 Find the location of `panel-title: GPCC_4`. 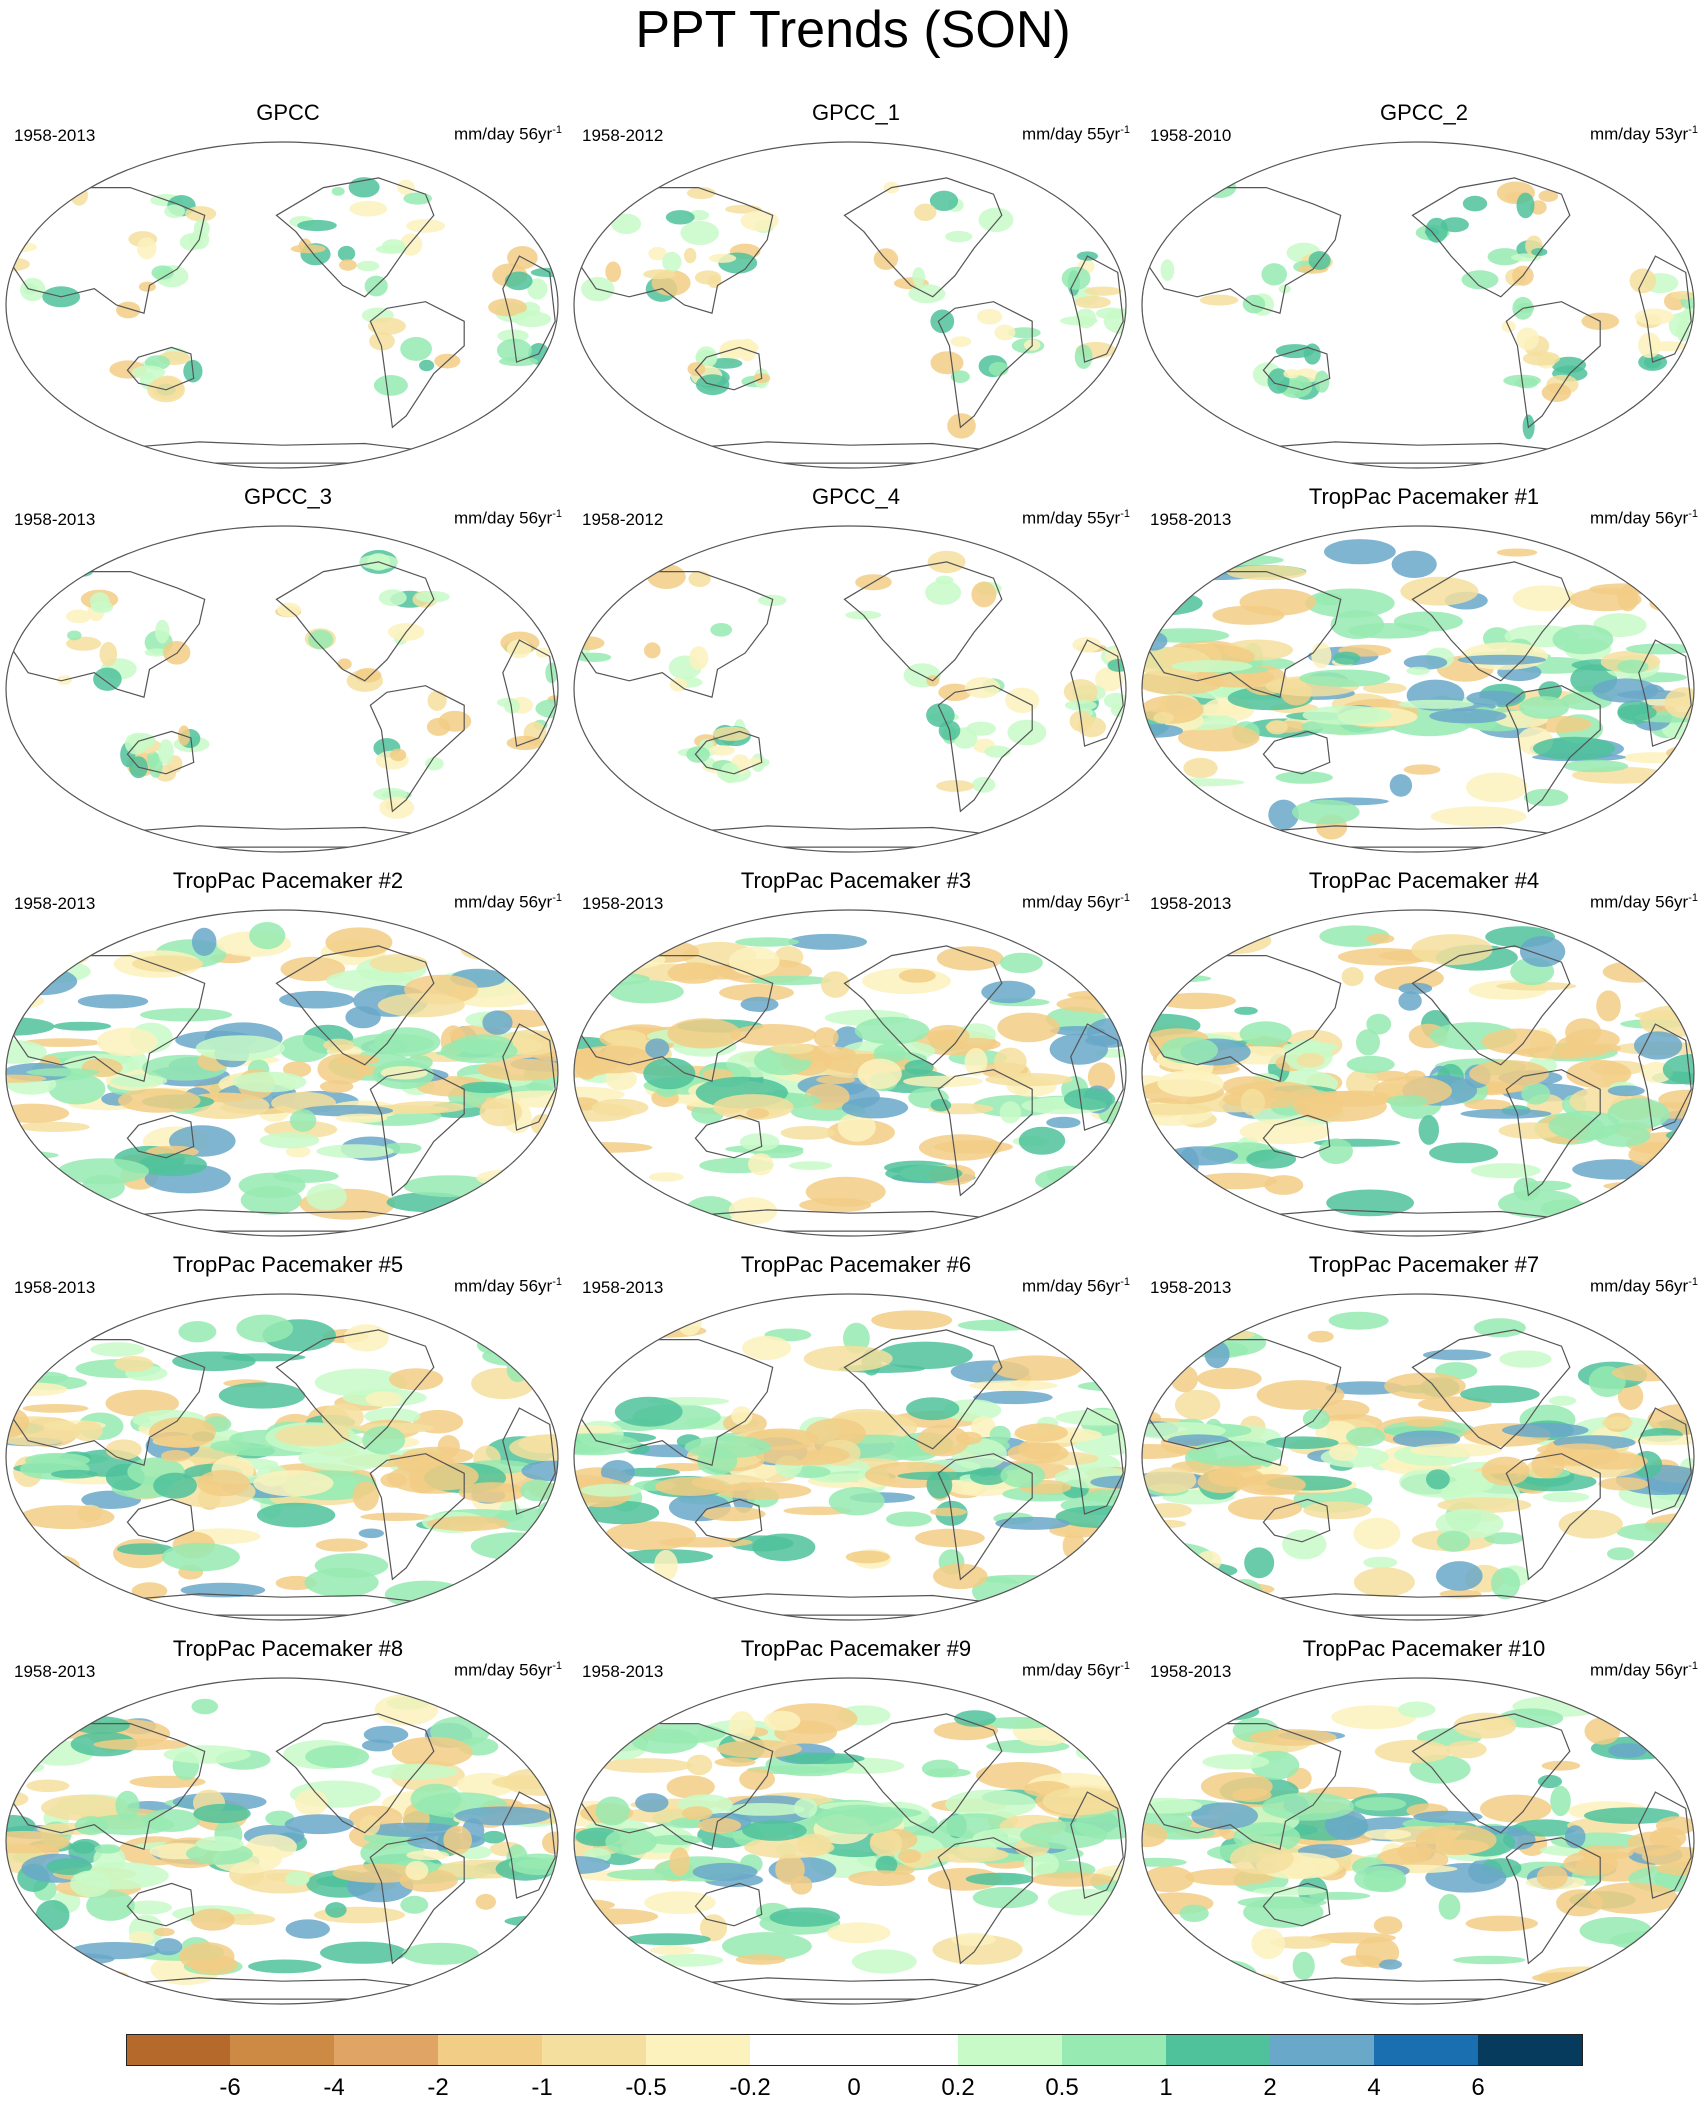

panel-title: GPCC_4 is located at coordinates (856, 496).